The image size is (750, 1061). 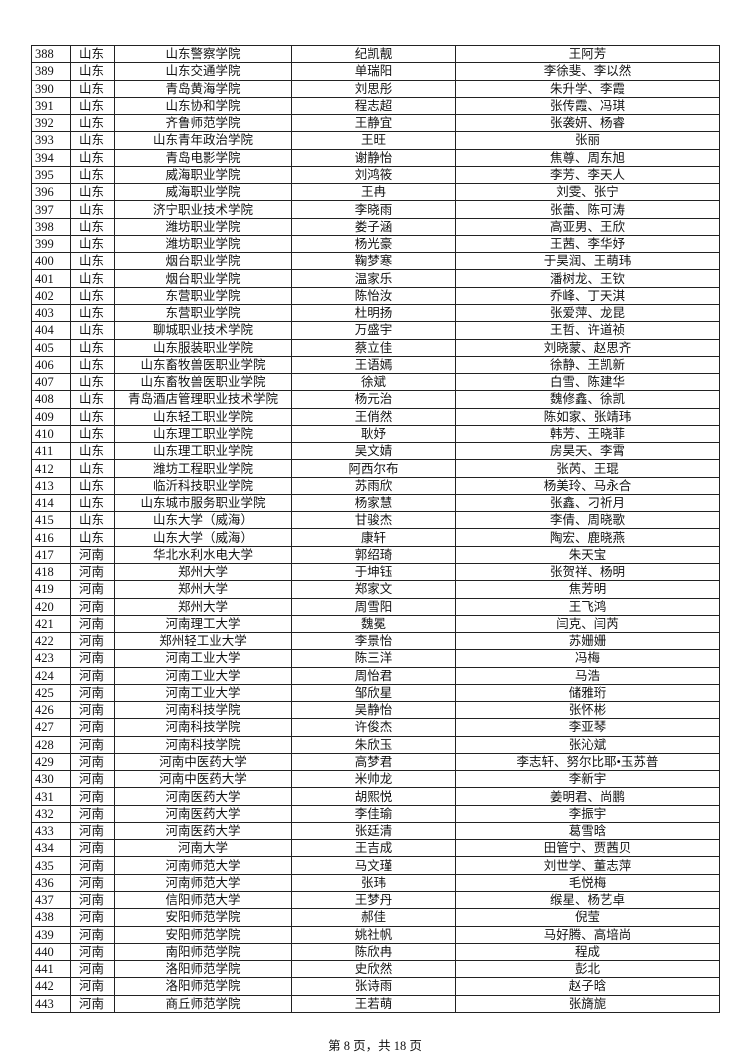 What do you see at coordinates (373, 226) in the screenshot?
I see `student-name: 娄子涵` at bounding box center [373, 226].